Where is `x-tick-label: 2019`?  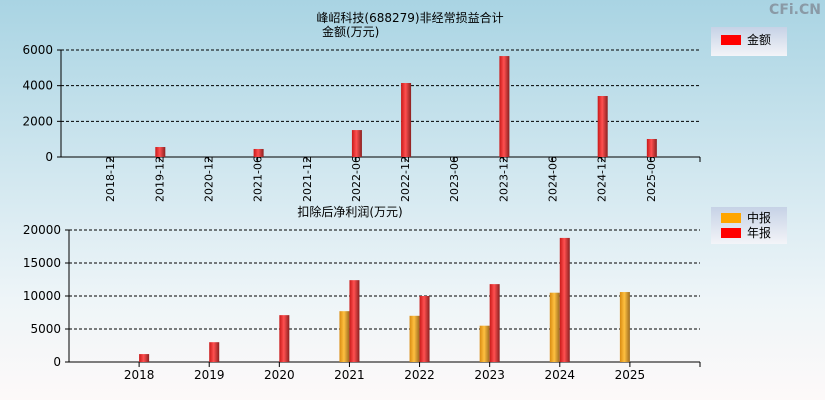
x-tick-label: 2019 is located at coordinates (209, 375).